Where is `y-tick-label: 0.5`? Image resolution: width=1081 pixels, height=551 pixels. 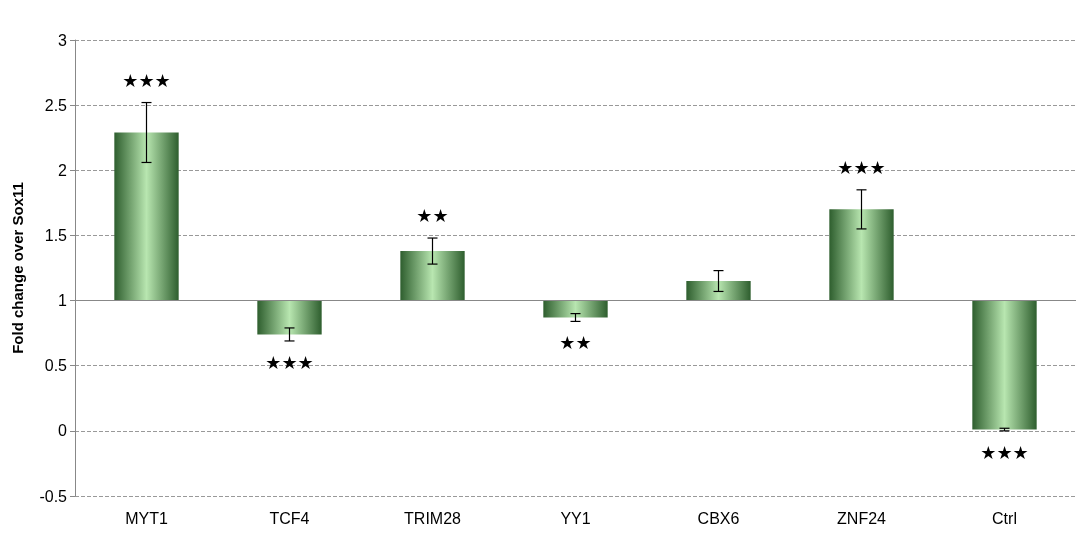 y-tick-label: 0.5 is located at coordinates (56, 366).